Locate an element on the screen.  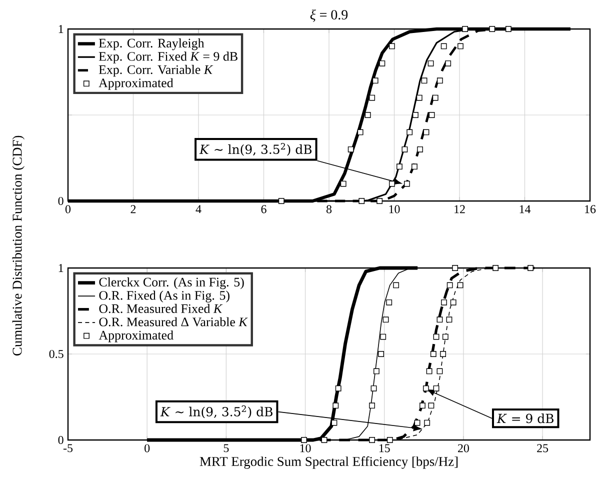
legend-label: Exp. Corr. Variable K is located at coordinates (156, 70).